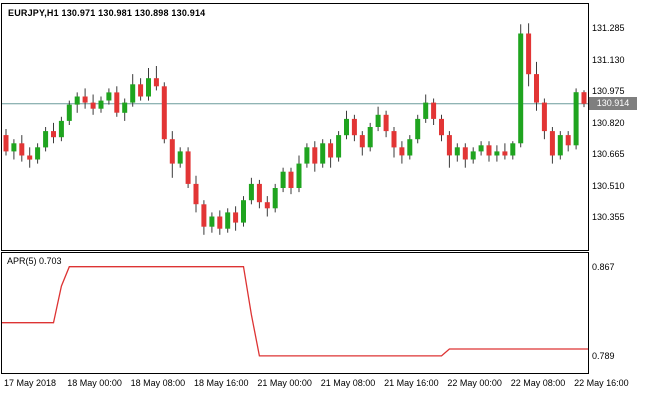 Image resolution: width=650 pixels, height=400 pixels. I want to click on indicator-tick-label: 0.867, so click(603, 266).